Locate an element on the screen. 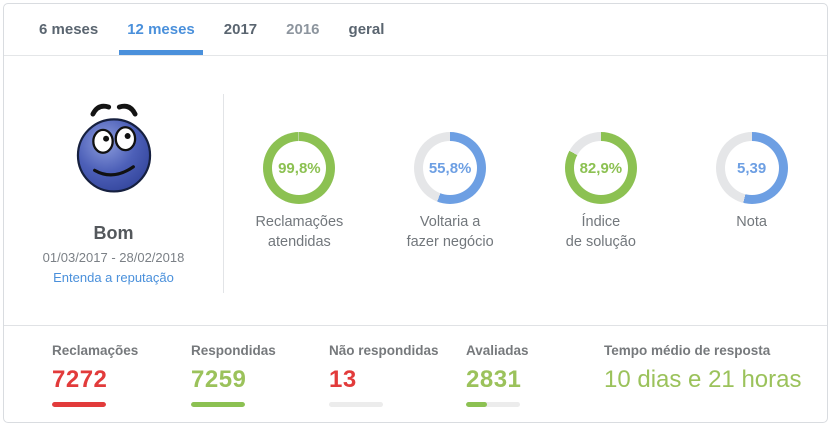 This screenshot has width=831, height=430. left-pupil is located at coordinates (105, 138).